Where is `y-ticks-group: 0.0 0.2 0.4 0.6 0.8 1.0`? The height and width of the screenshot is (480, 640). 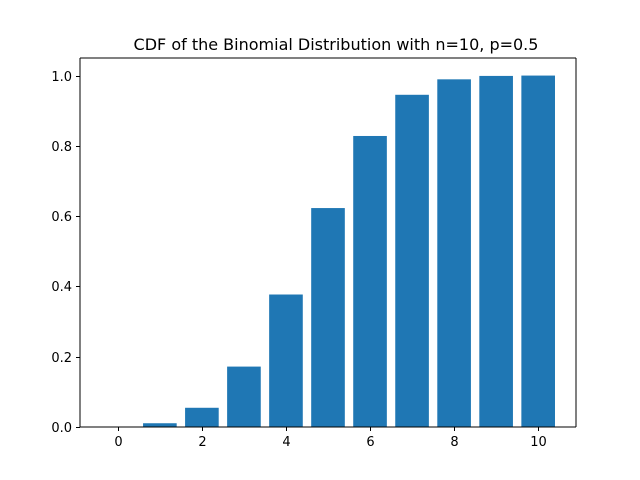 y-ticks-group: 0.0 0.2 0.4 0.6 0.8 1.0 is located at coordinates (65, 253).